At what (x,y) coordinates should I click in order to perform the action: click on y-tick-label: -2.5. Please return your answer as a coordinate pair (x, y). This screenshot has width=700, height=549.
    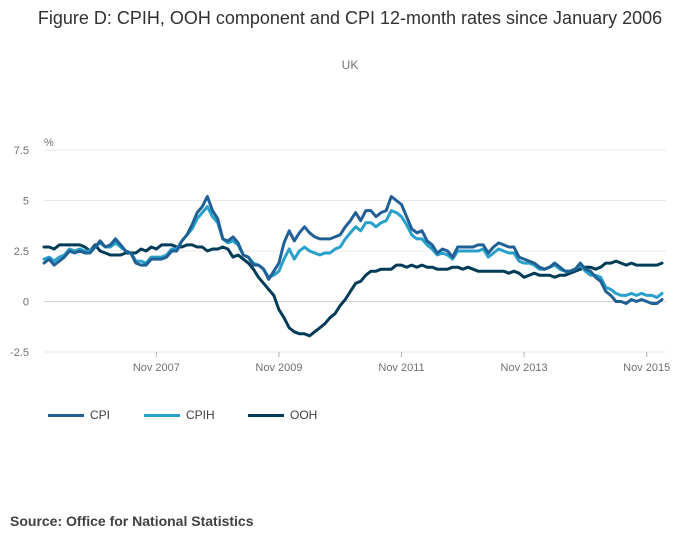
    Looking at the image, I should click on (19, 353).